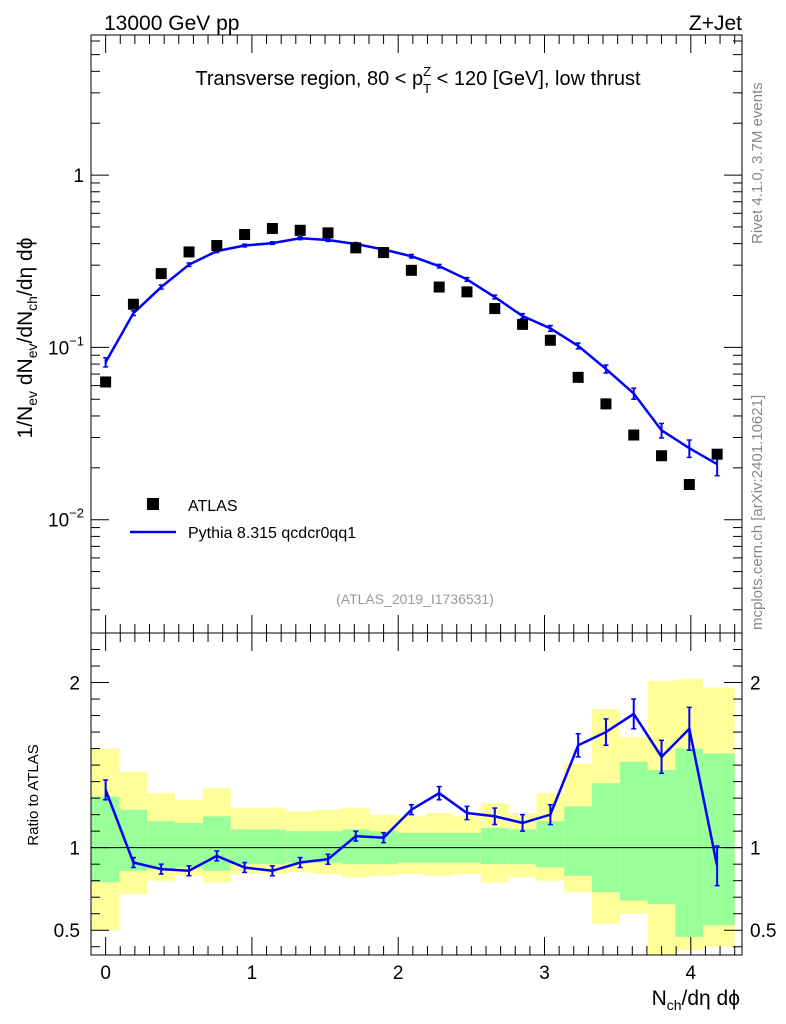 The image size is (786, 1024). What do you see at coordinates (691, 973) in the screenshot?
I see `x-tick-label: 4` at bounding box center [691, 973].